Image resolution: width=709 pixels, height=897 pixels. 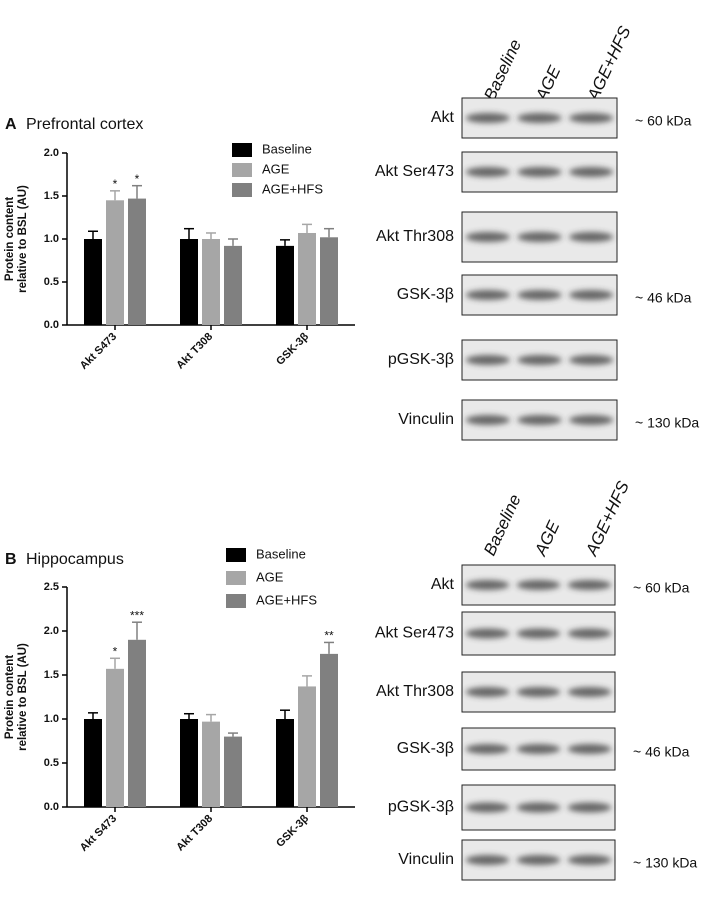 What do you see at coordinates (51, 587) in the screenshot?
I see `y-tick-label: 2.5` at bounding box center [51, 587].